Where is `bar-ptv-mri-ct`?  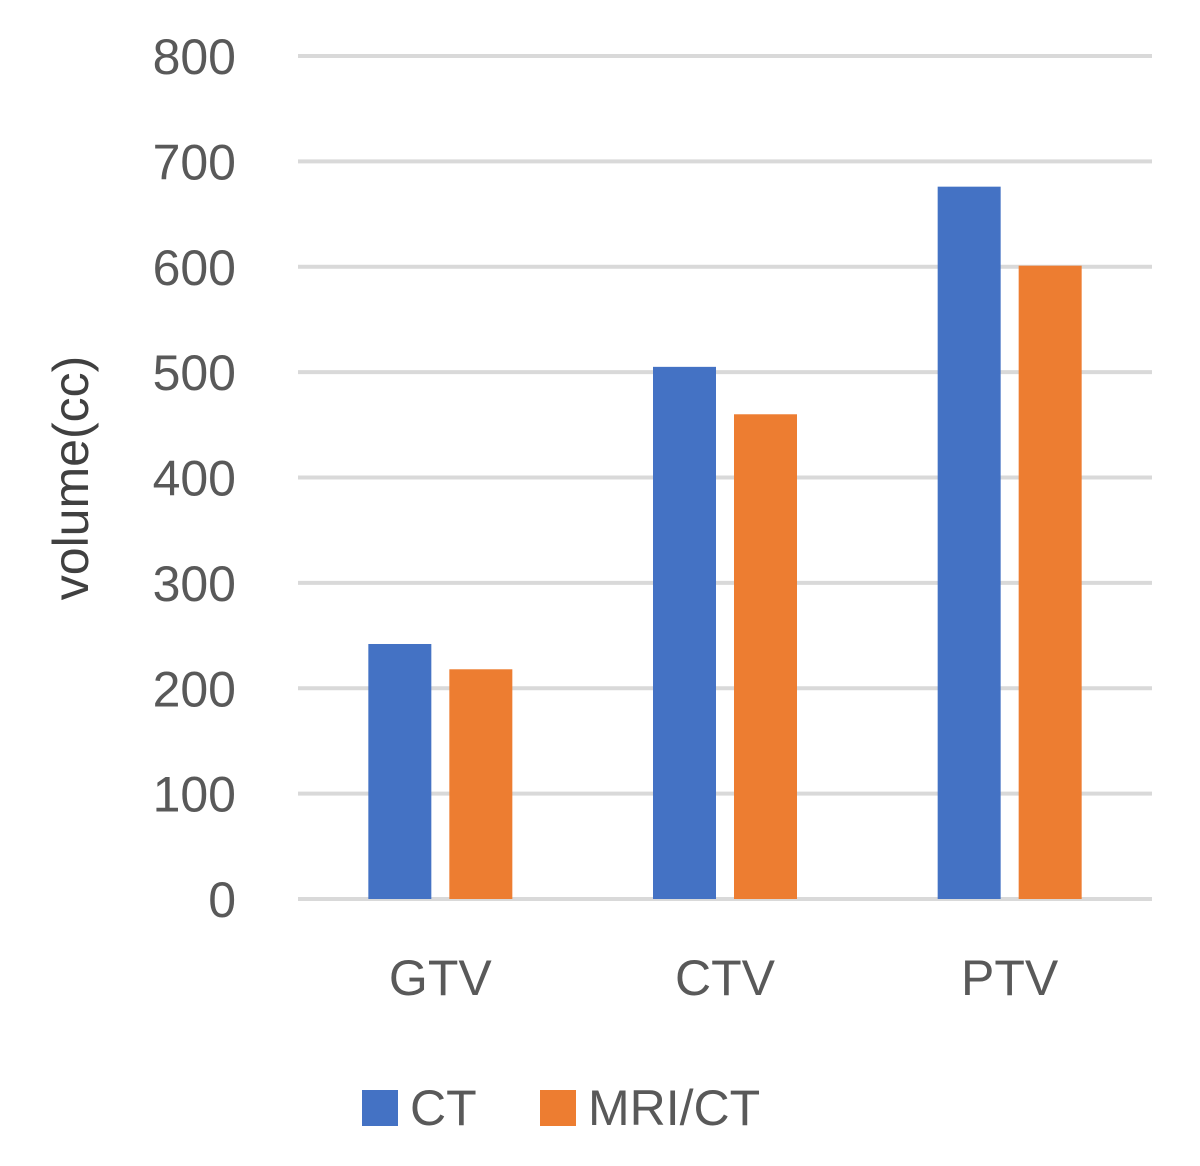
bar-ptv-mri-ct is located at coordinates (1050, 582).